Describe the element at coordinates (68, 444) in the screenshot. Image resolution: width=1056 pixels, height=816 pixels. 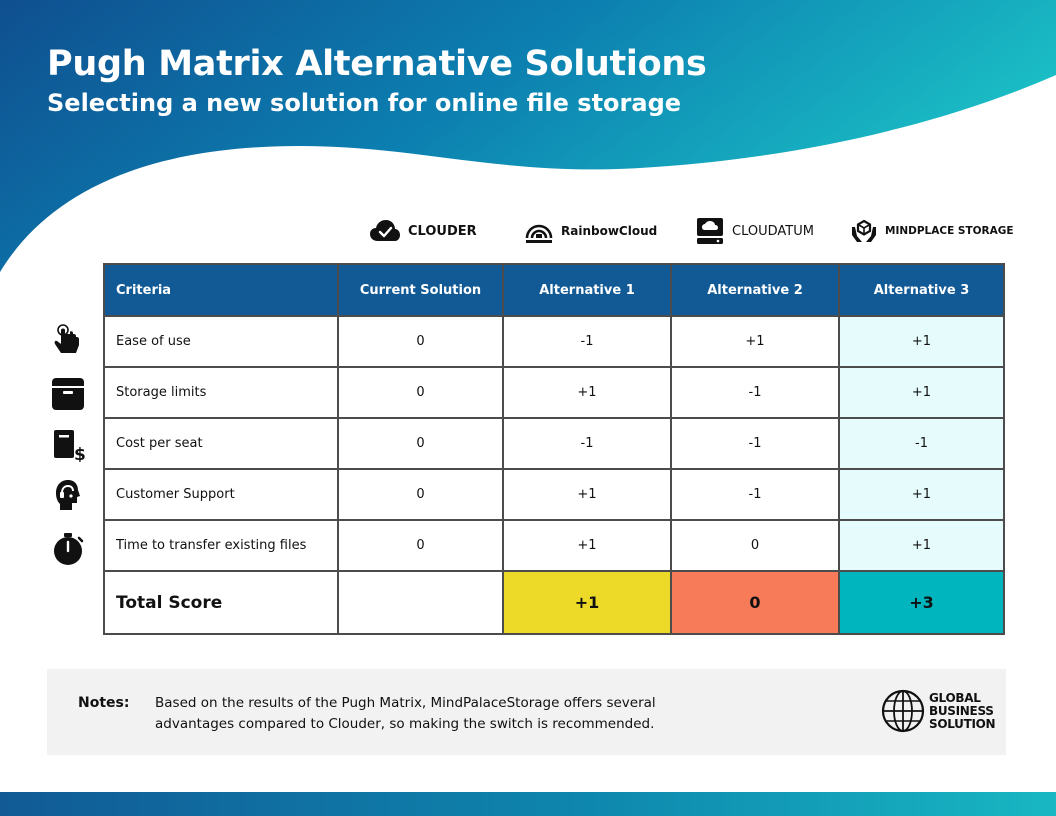
I see `cost-dollar-icon: $` at that location.